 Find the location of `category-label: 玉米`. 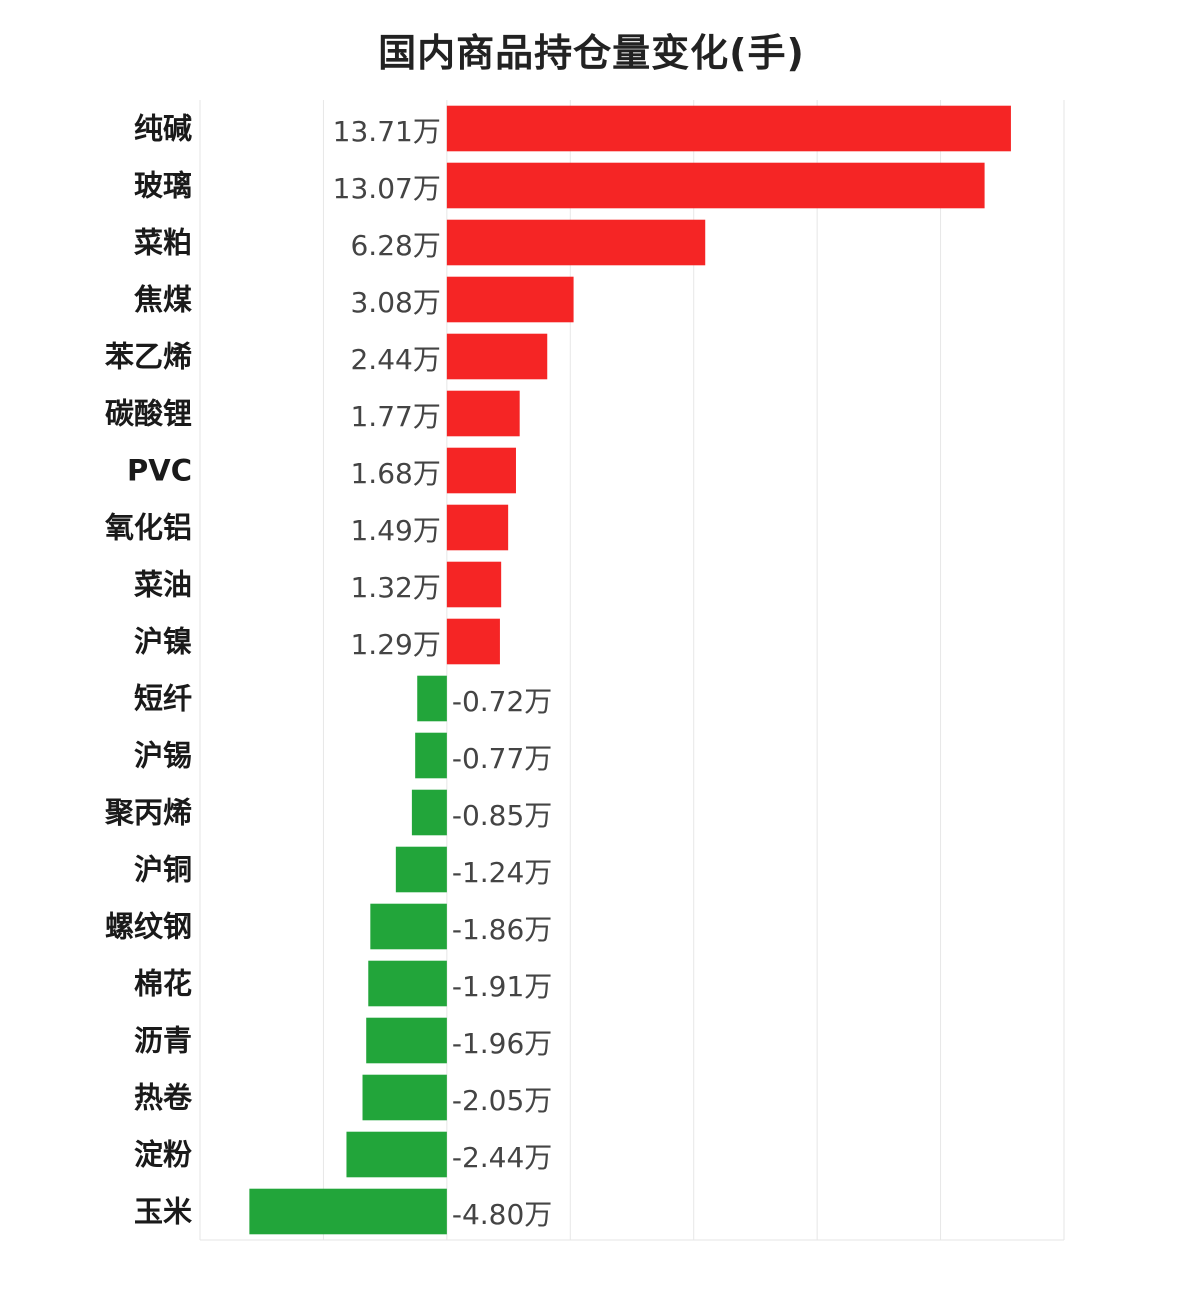

category-label: 玉米 is located at coordinates (163, 1212).